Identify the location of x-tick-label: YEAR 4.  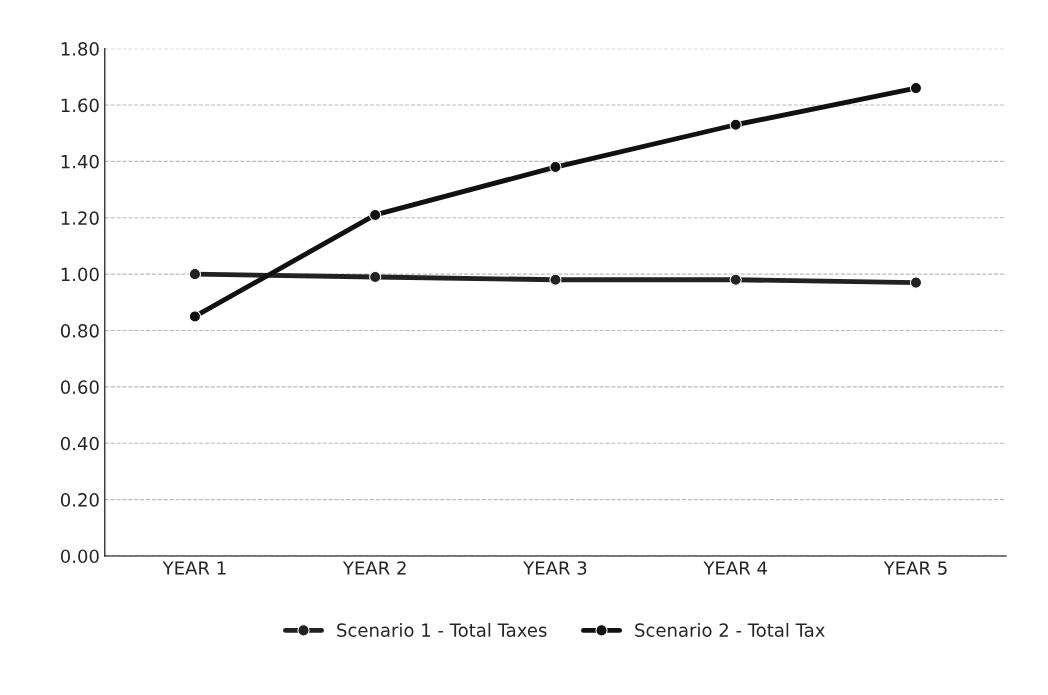
(735, 568).